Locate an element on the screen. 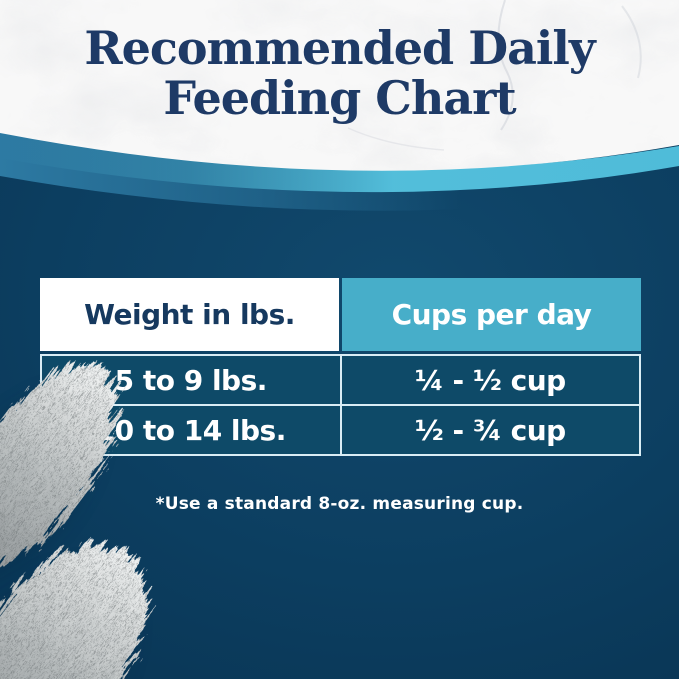  wave-band-cyan is located at coordinates (339, 161).